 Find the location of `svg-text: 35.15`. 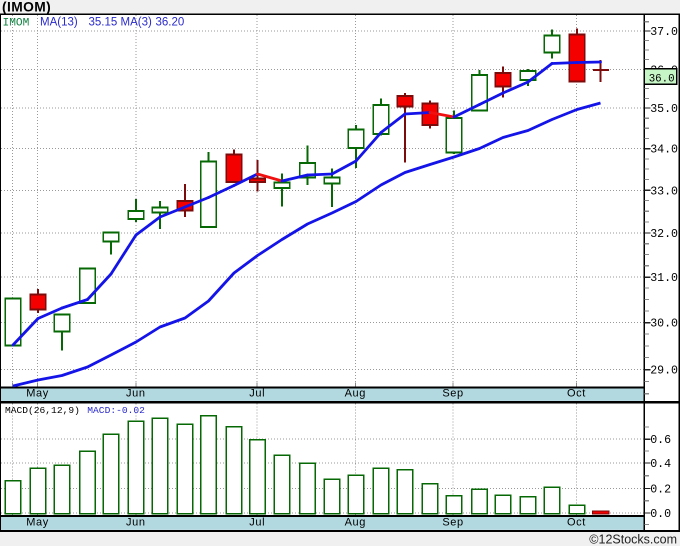

svg-text: 35.15 is located at coordinates (103, 23).